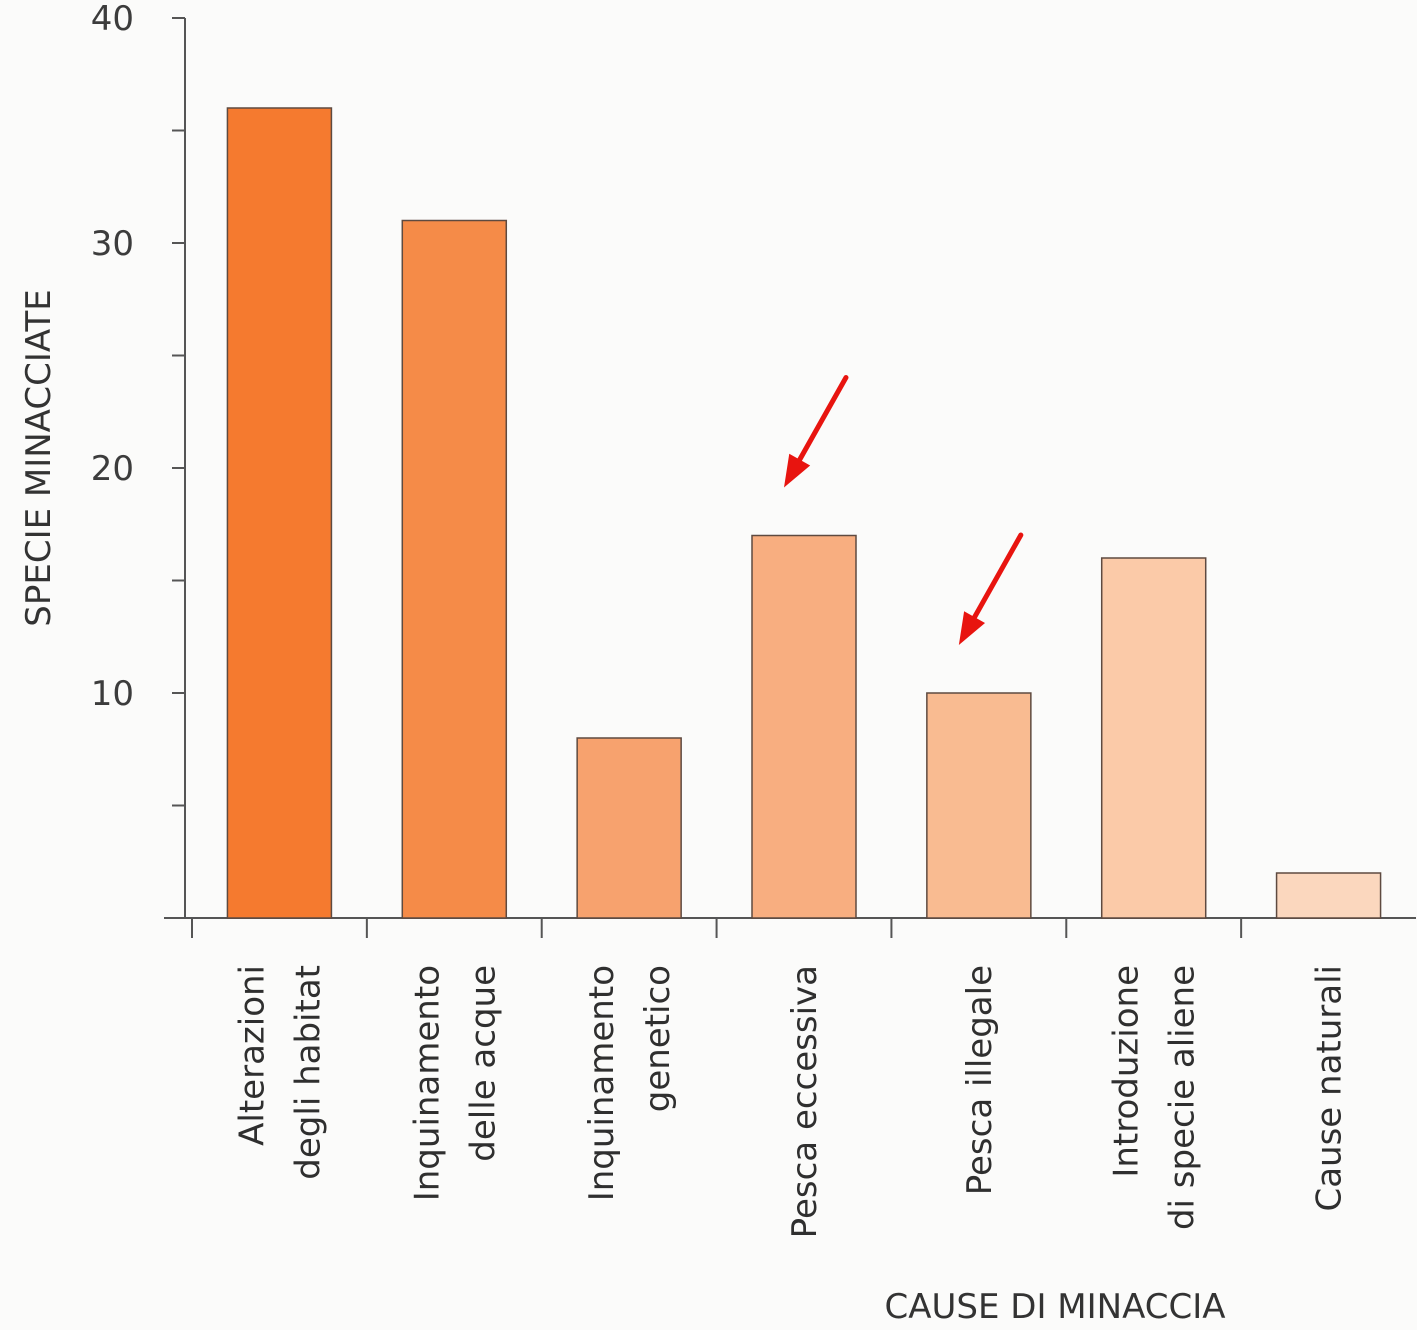 The height and width of the screenshot is (1330, 1417). I want to click on x-tick-label: delle acque, so click(483, 1063).